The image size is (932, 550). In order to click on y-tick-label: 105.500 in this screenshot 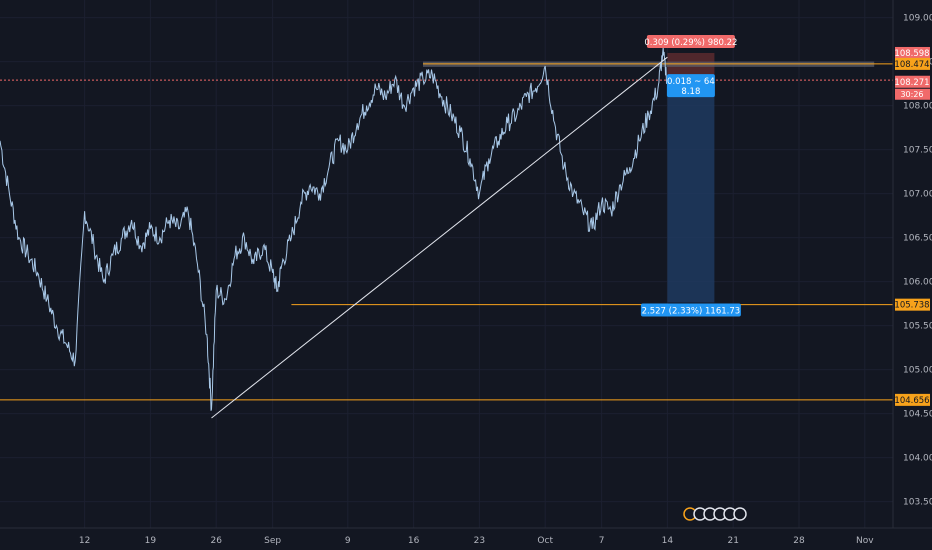, I will do `click(917, 327)`.